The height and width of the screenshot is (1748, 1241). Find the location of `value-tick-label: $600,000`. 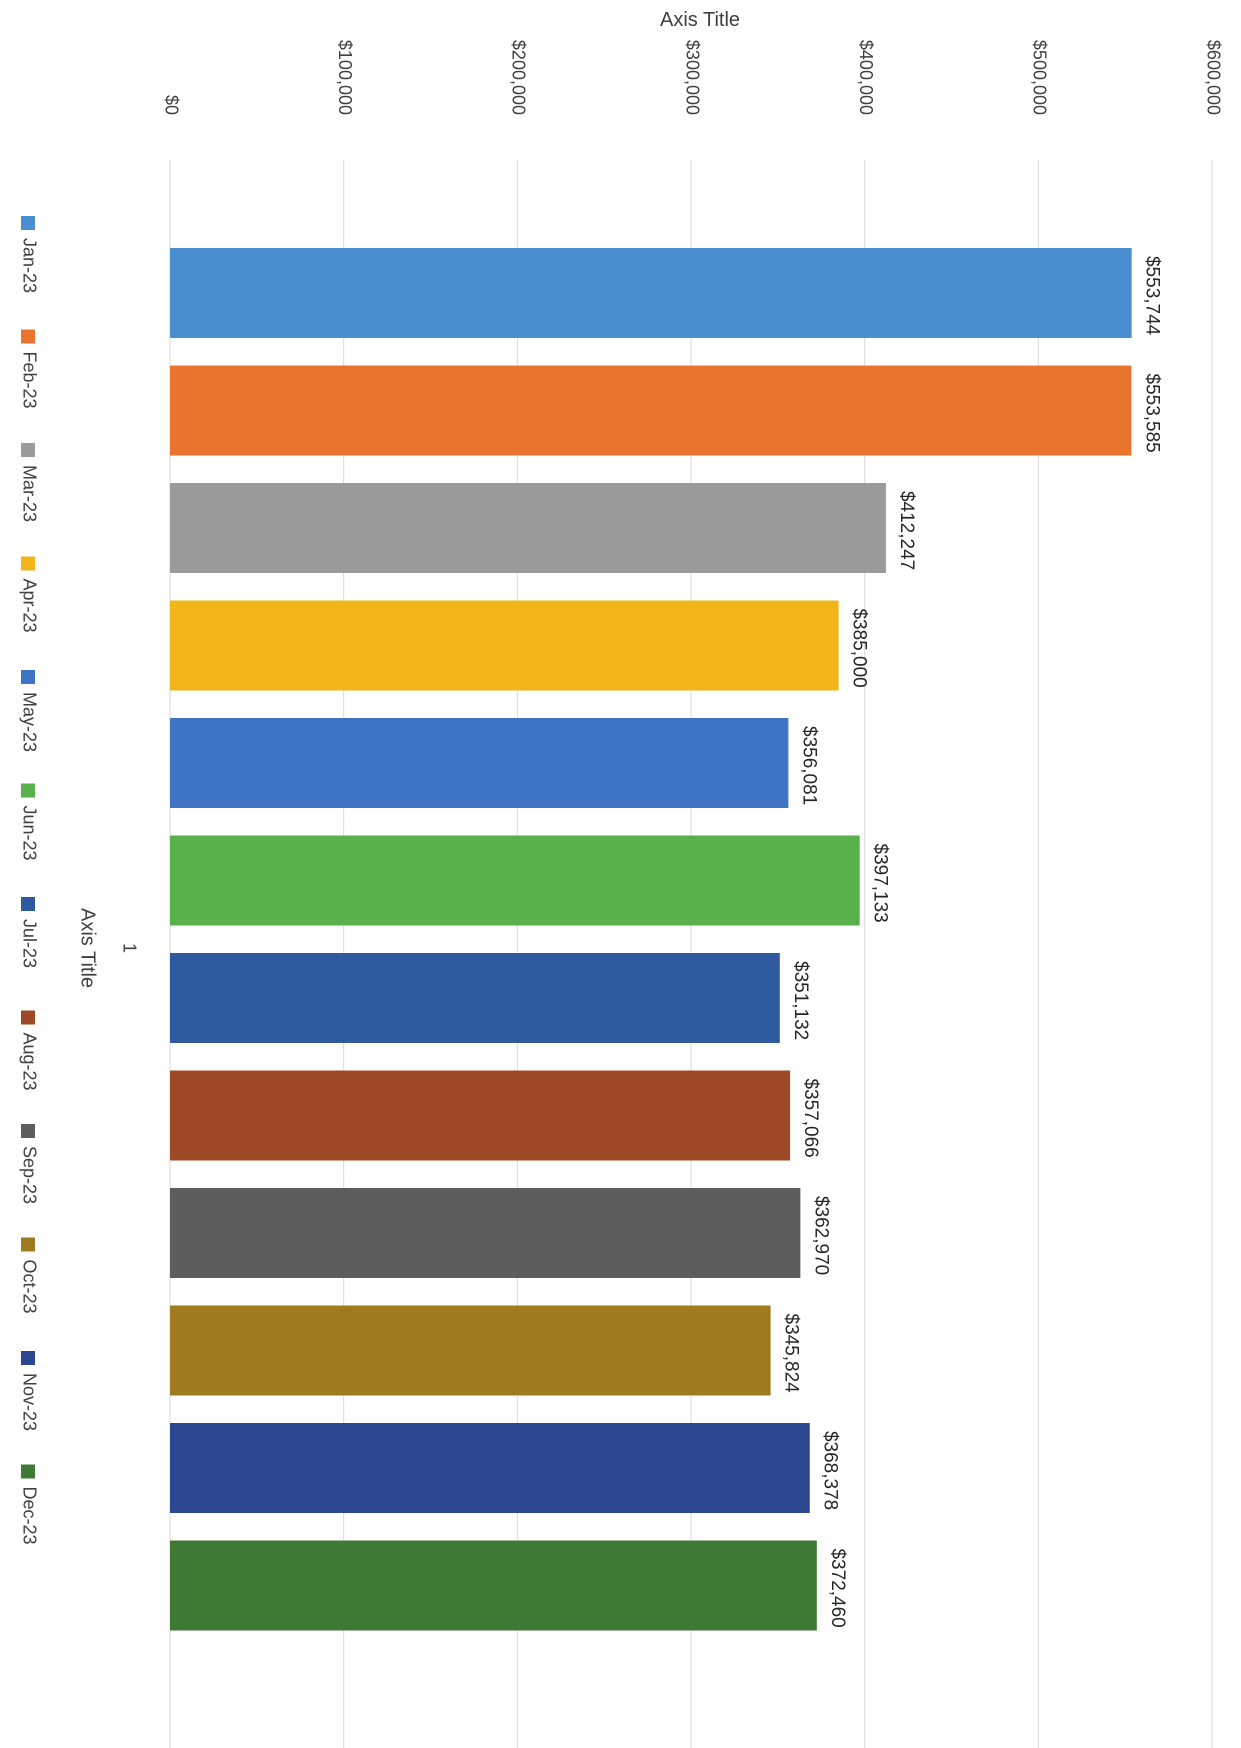

value-tick-label: $600,000 is located at coordinates (1213, 77).